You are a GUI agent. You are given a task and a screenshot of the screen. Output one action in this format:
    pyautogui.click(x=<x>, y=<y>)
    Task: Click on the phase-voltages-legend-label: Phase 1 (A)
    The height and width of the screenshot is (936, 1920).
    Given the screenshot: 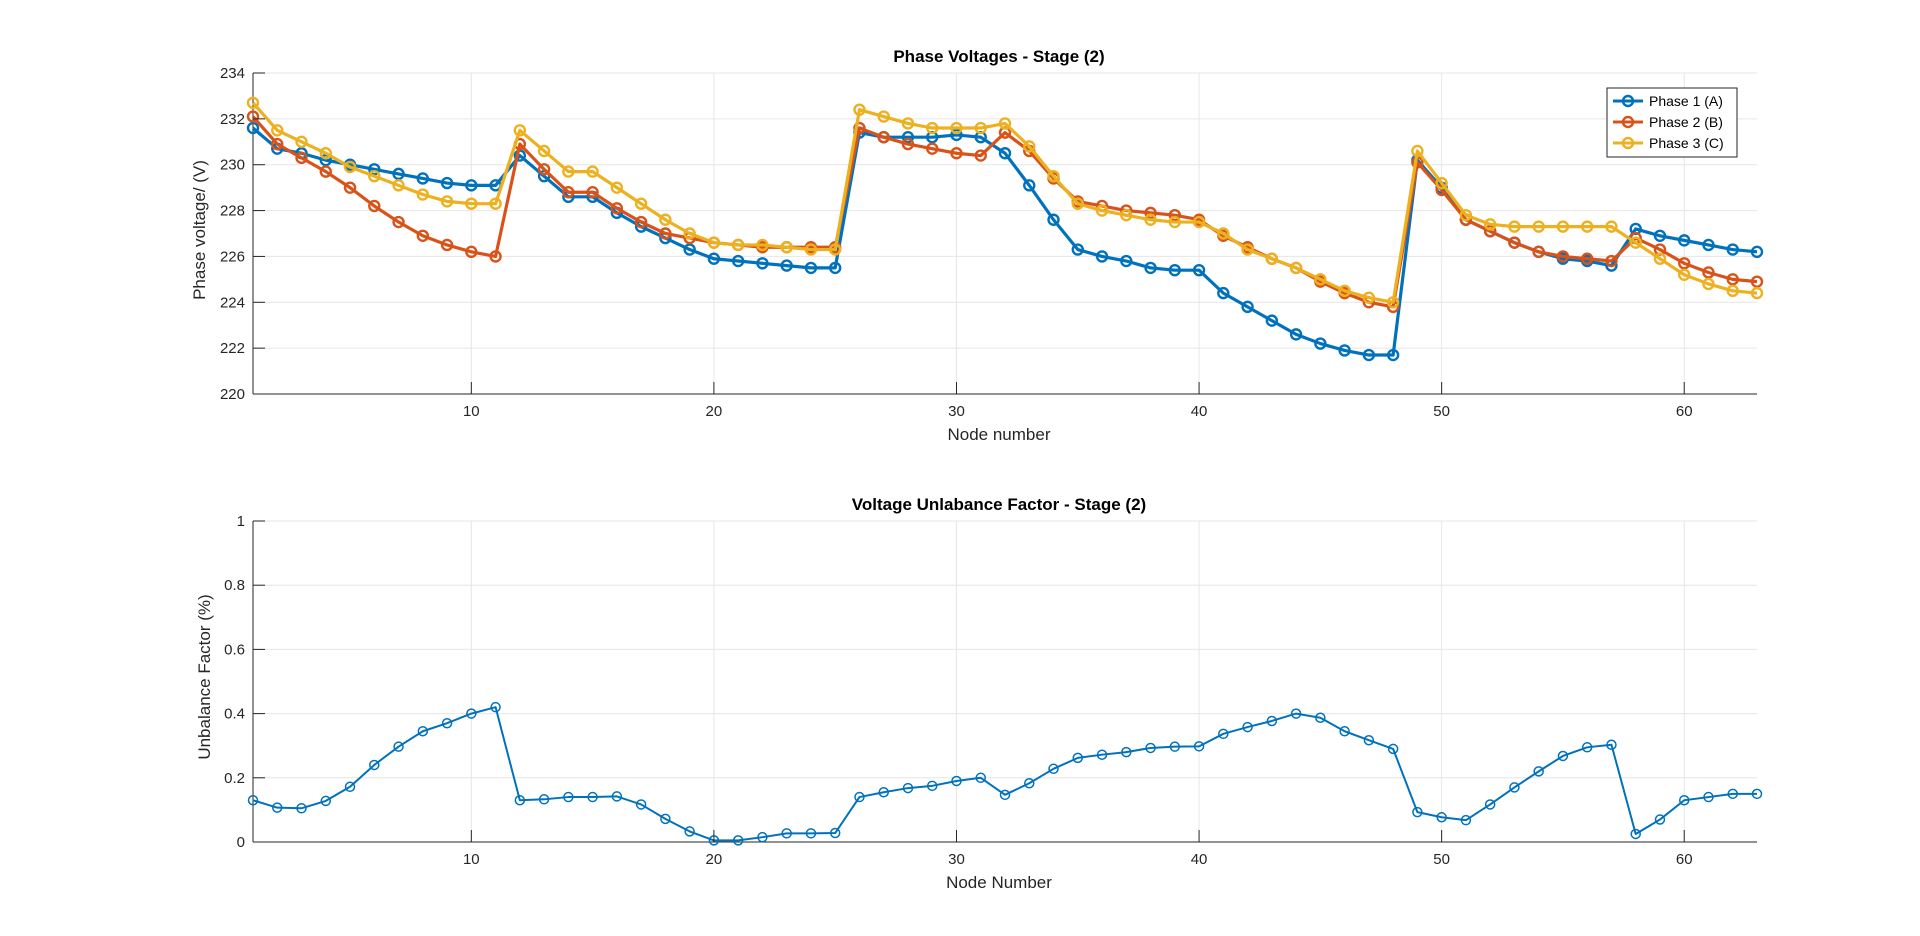 What is the action you would take?
    pyautogui.click(x=1686, y=101)
    